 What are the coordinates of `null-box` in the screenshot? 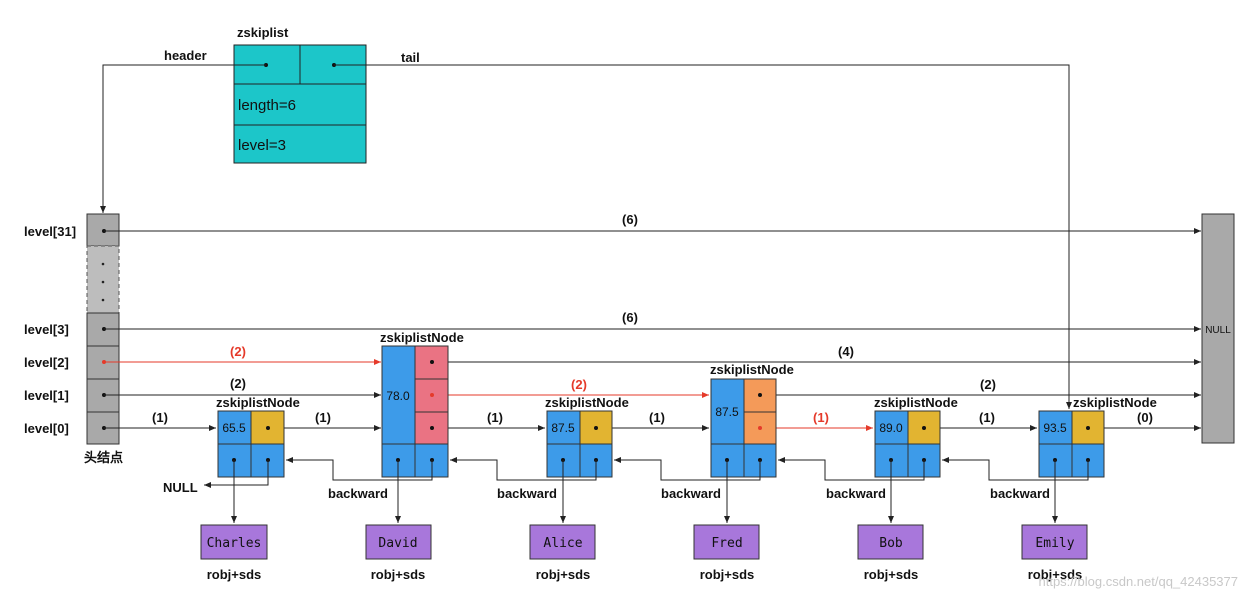 It's located at (1218, 328).